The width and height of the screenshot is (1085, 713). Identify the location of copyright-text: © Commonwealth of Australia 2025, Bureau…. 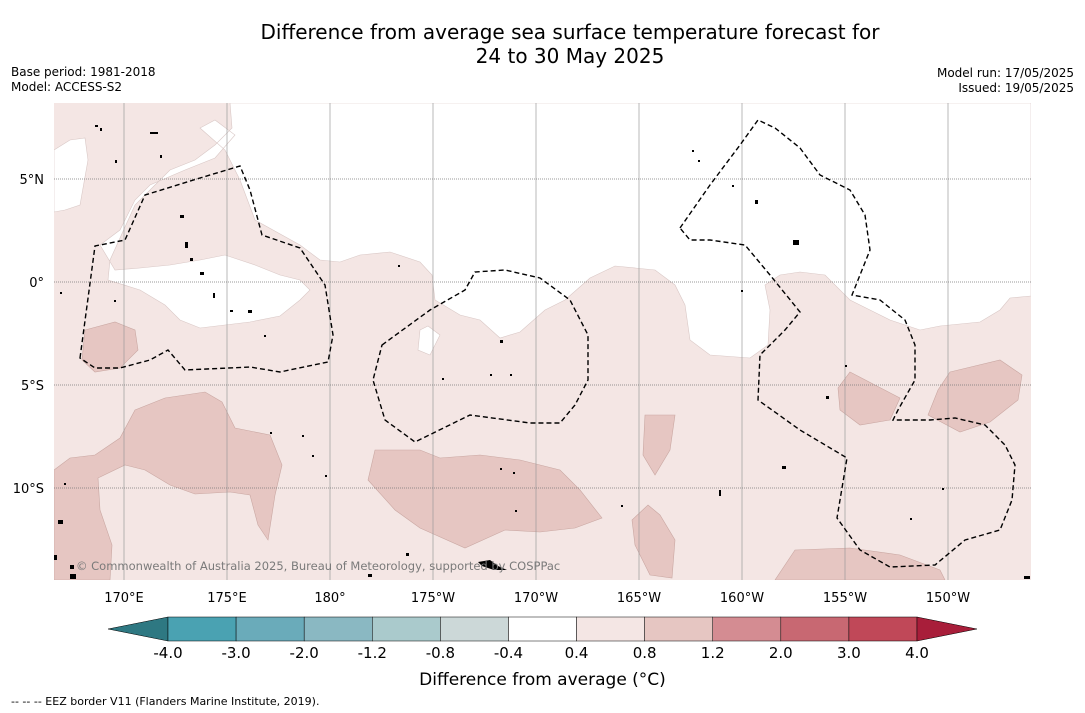
(318, 566).